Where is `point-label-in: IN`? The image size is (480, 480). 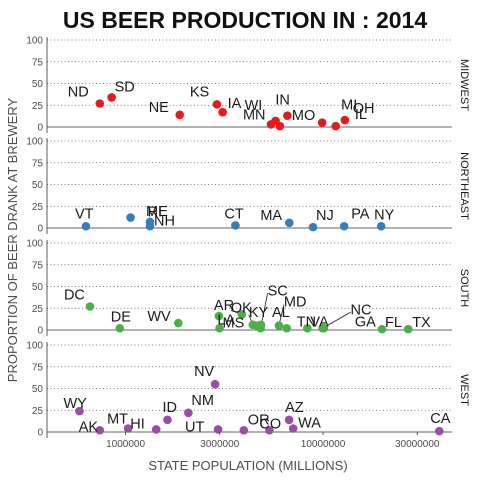
point-label-in: IN is located at coordinates (282, 101).